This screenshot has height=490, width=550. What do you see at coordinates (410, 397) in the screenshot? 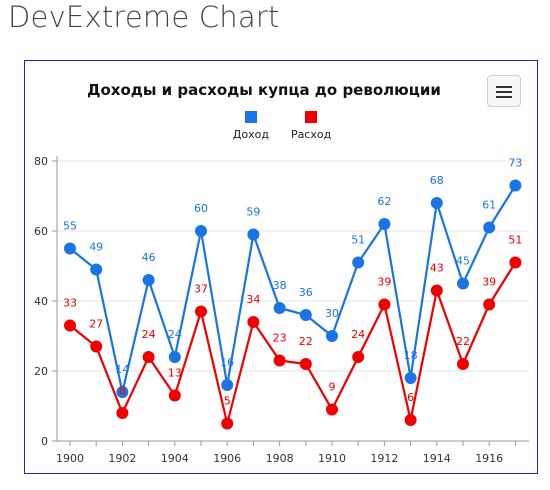
I see `data-label-expense: 6` at bounding box center [410, 397].